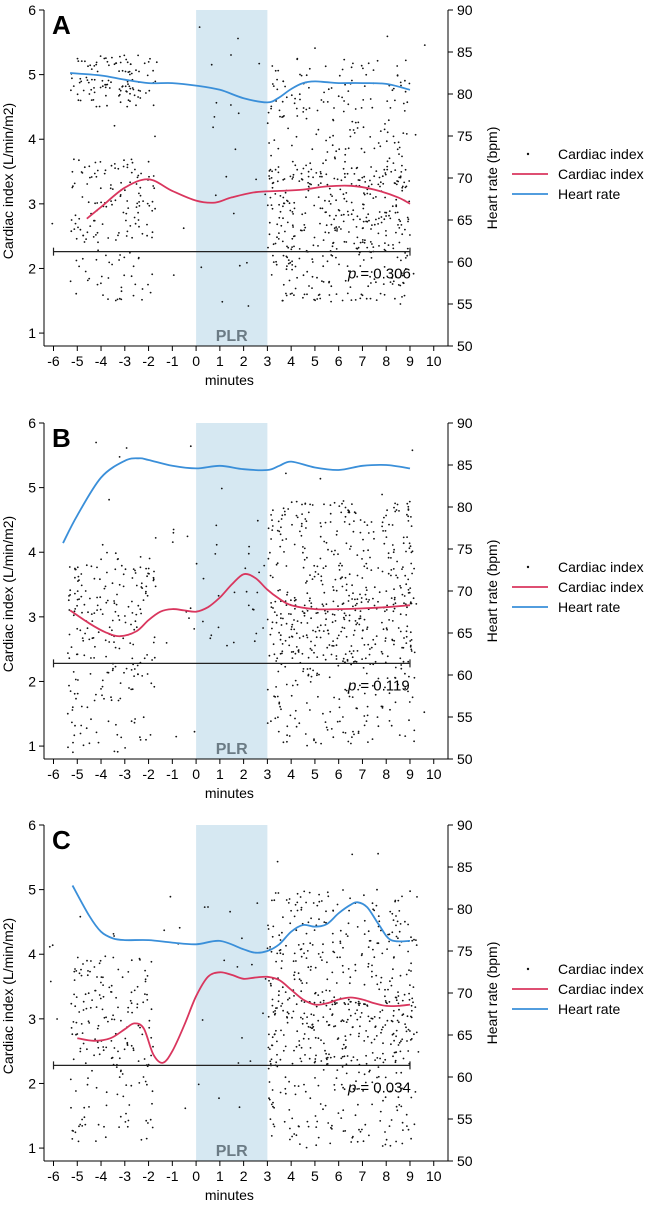  I want to click on x-tick-label: -1, so click(172, 361).